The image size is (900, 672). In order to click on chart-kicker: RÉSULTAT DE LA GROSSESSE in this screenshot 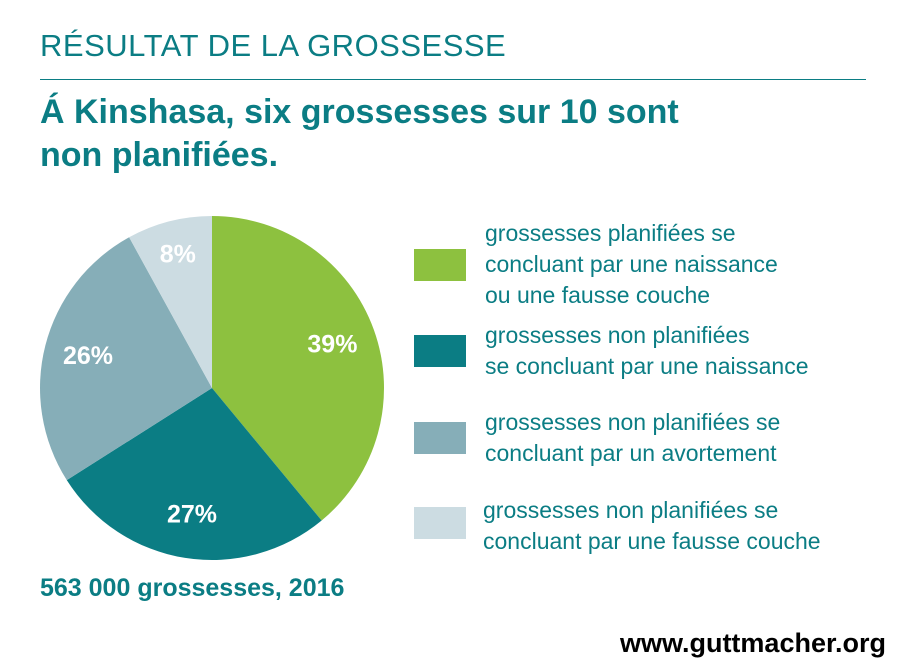, I will do `click(273, 45)`.